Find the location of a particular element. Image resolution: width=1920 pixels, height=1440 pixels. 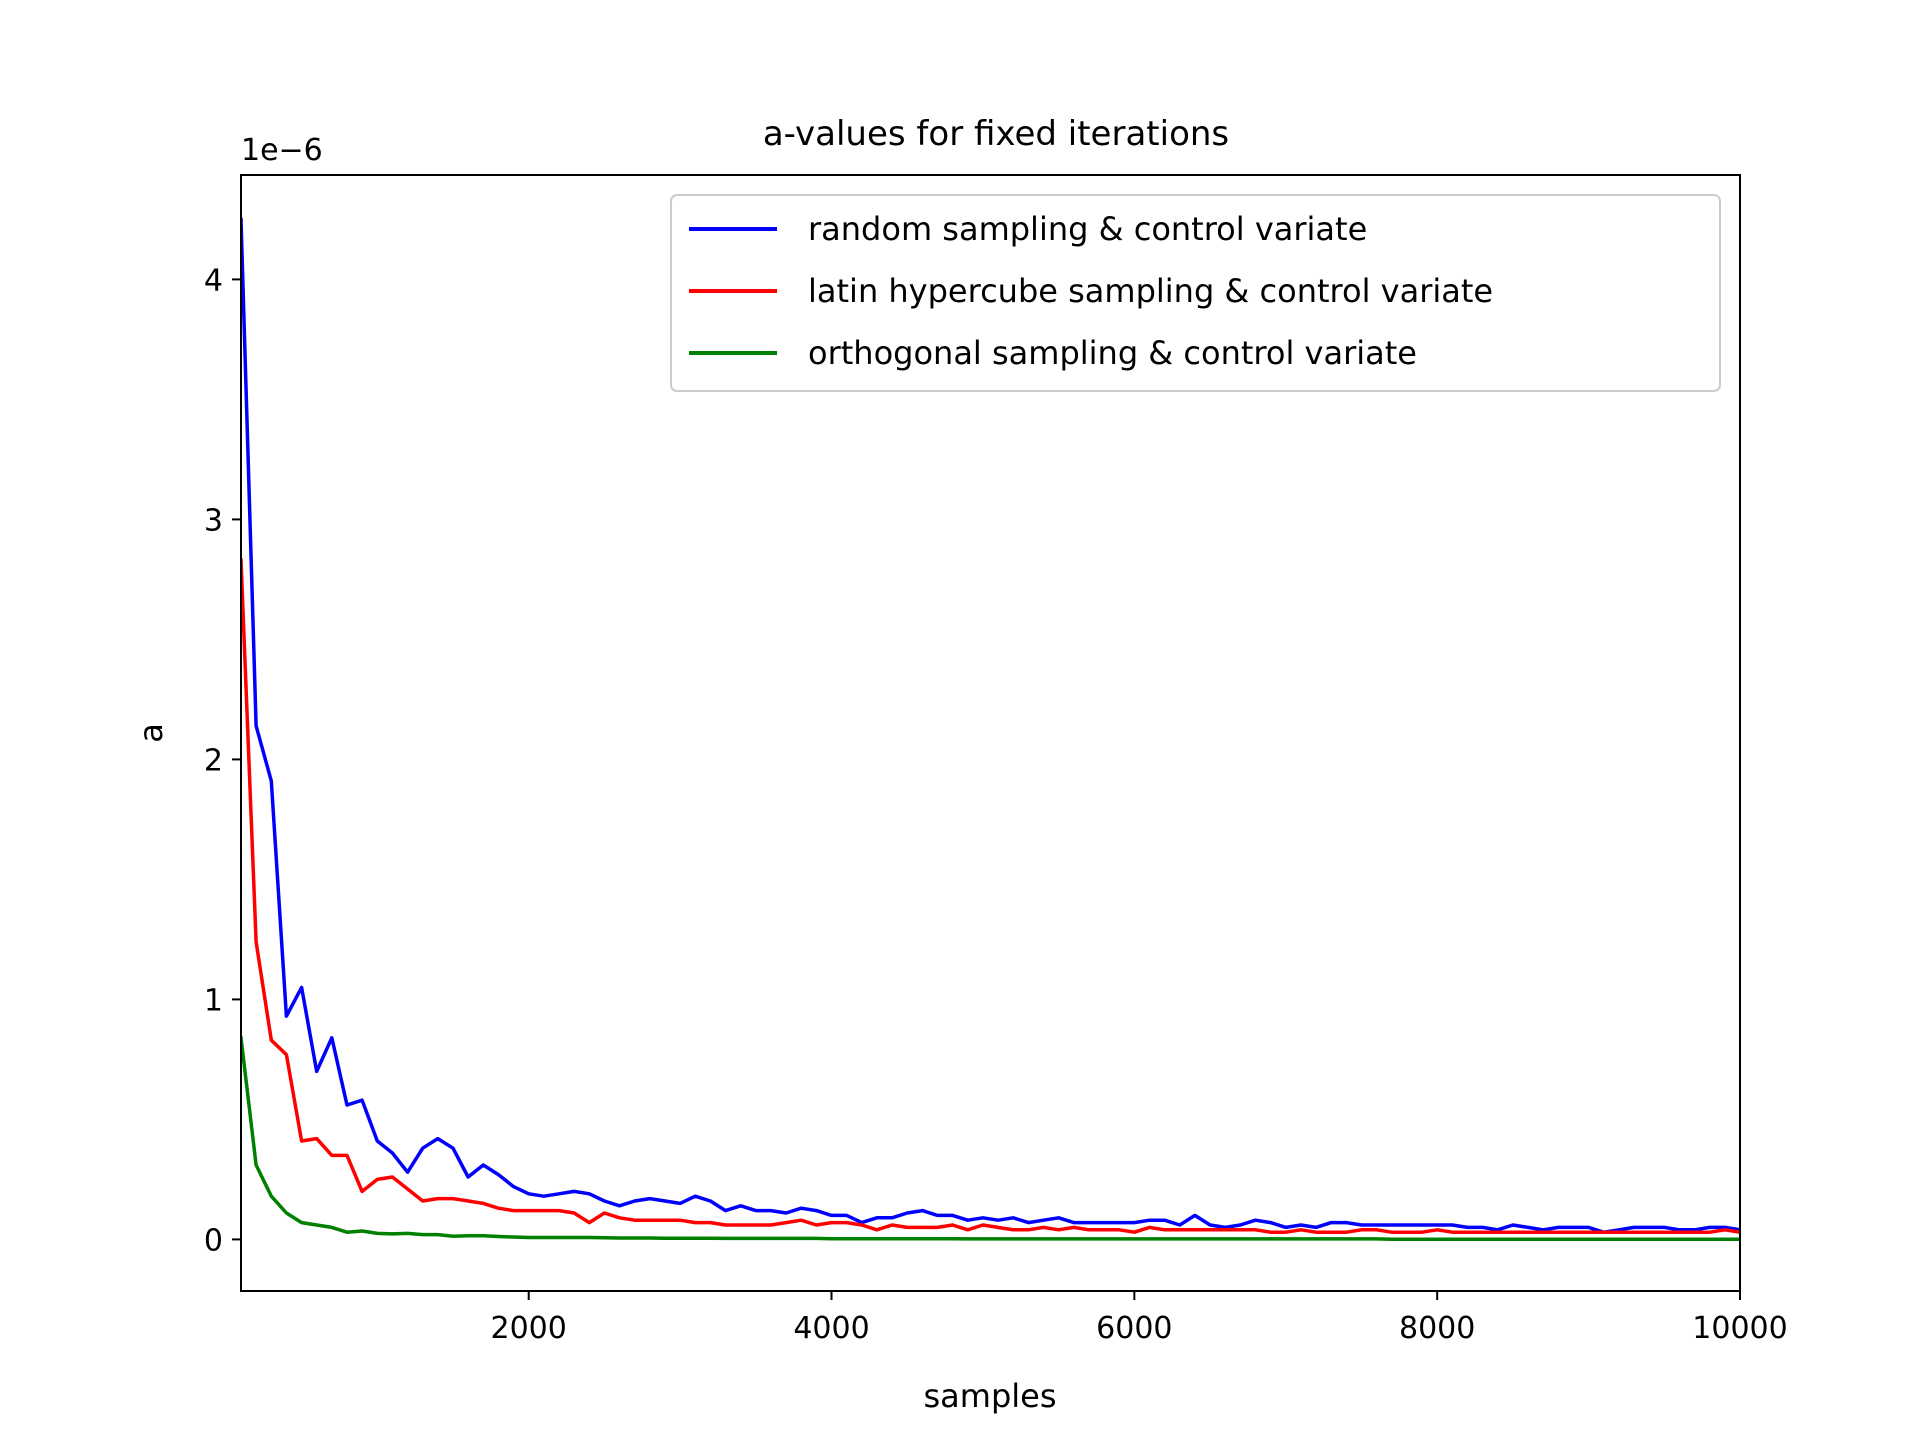

legend-box is located at coordinates (1195, 293).